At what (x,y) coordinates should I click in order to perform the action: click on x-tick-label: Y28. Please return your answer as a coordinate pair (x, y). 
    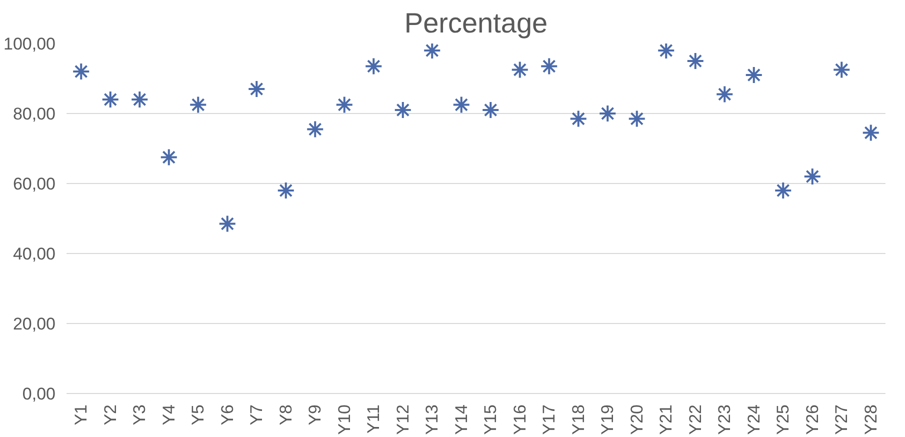
    Looking at the image, I should click on (870, 419).